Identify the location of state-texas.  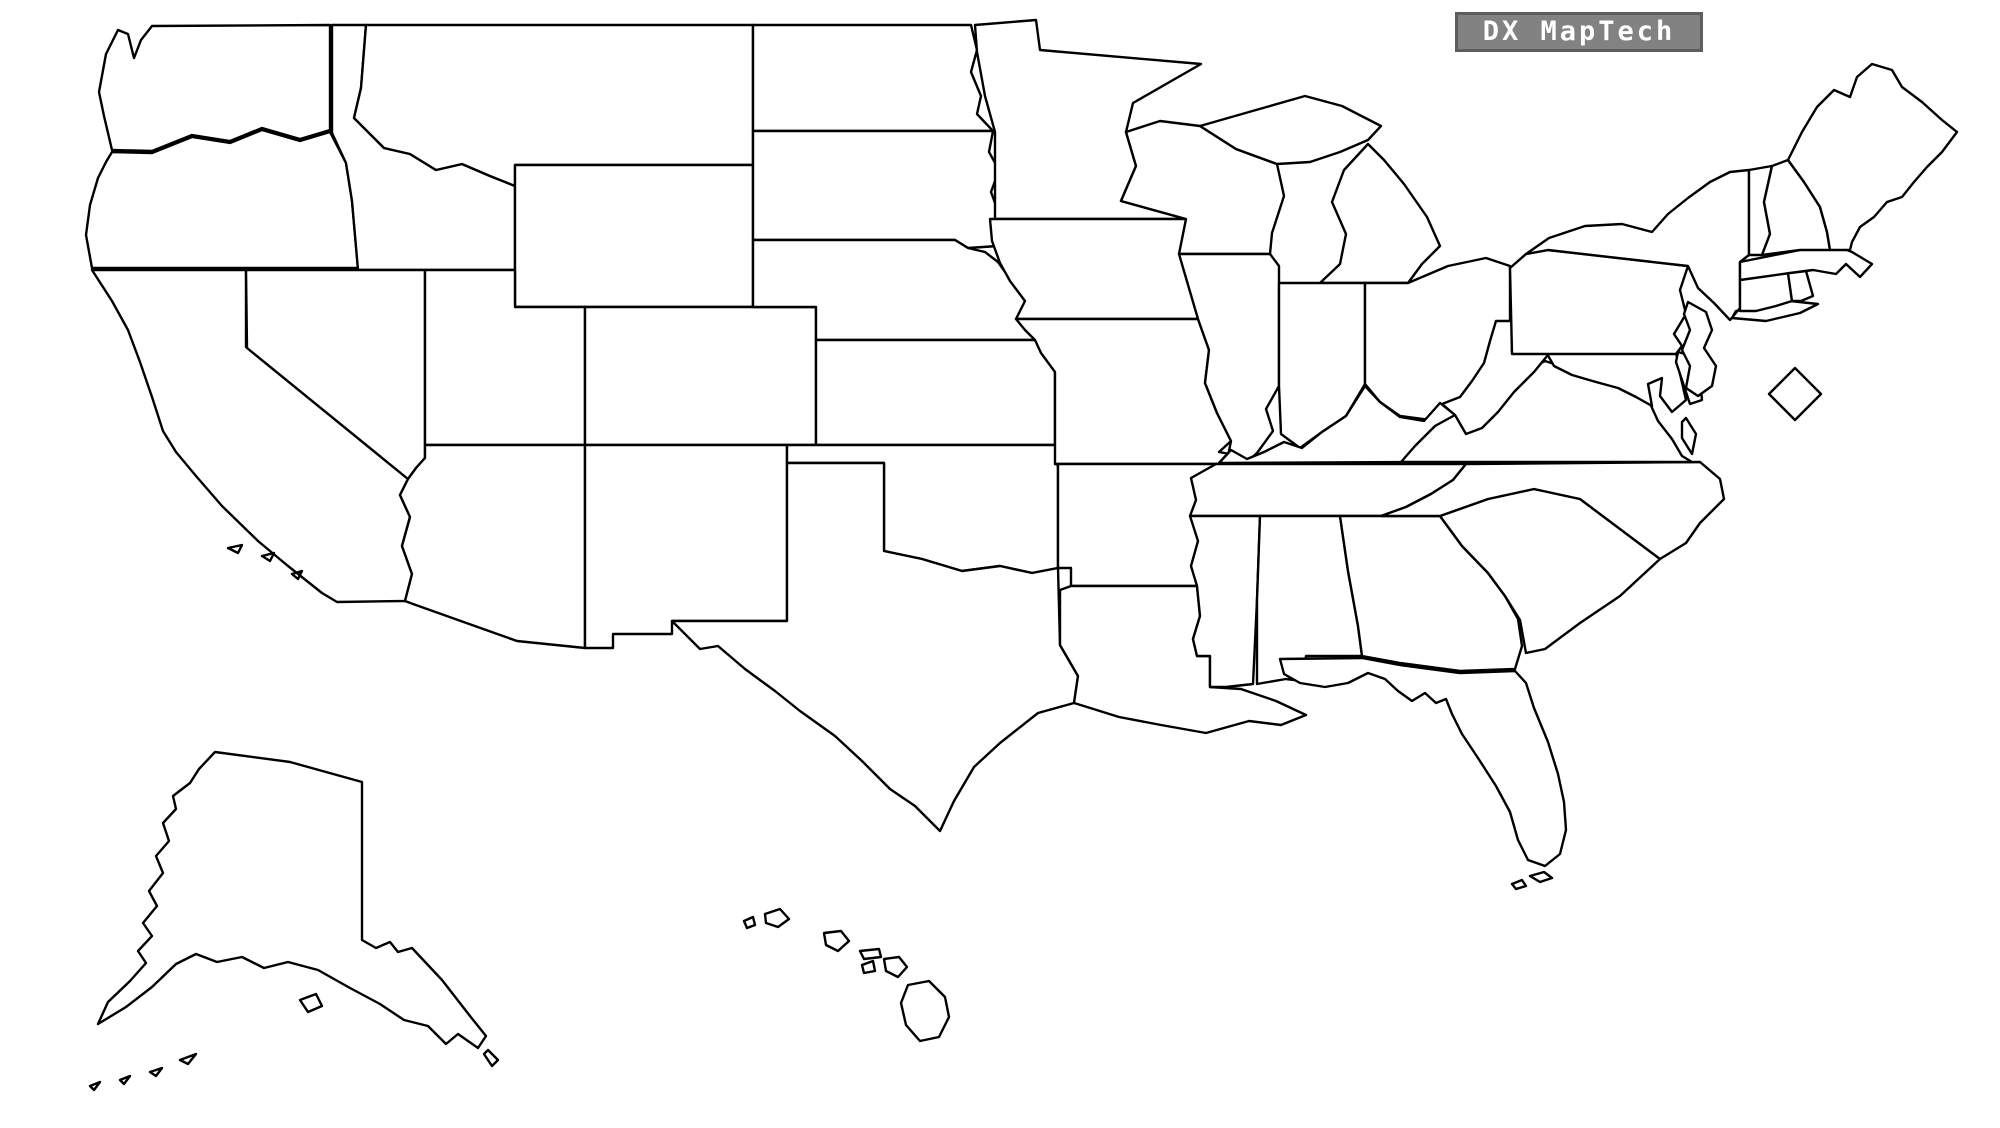
(875, 647).